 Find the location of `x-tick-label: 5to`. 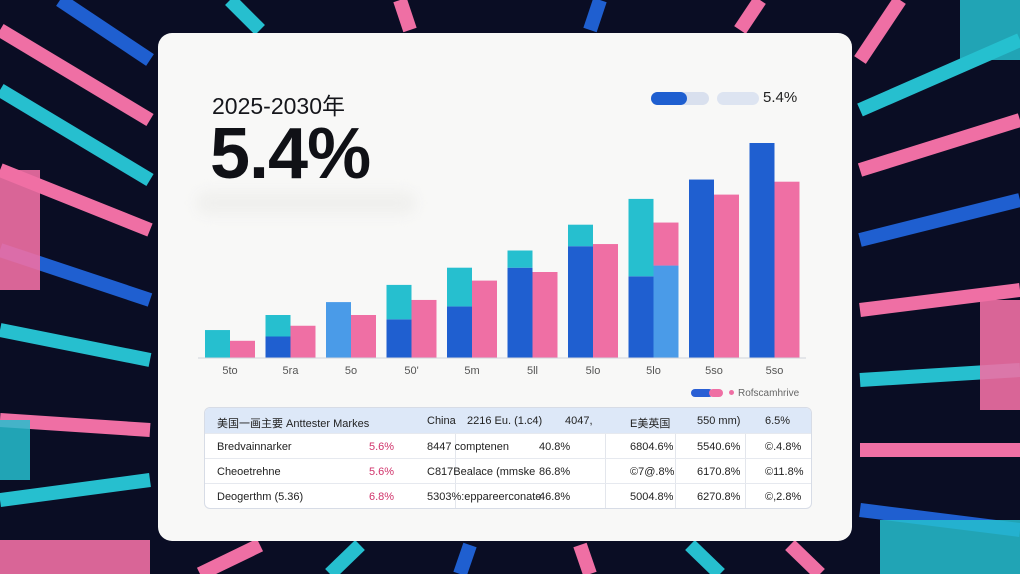

x-tick-label: 5to is located at coordinates (229, 371).